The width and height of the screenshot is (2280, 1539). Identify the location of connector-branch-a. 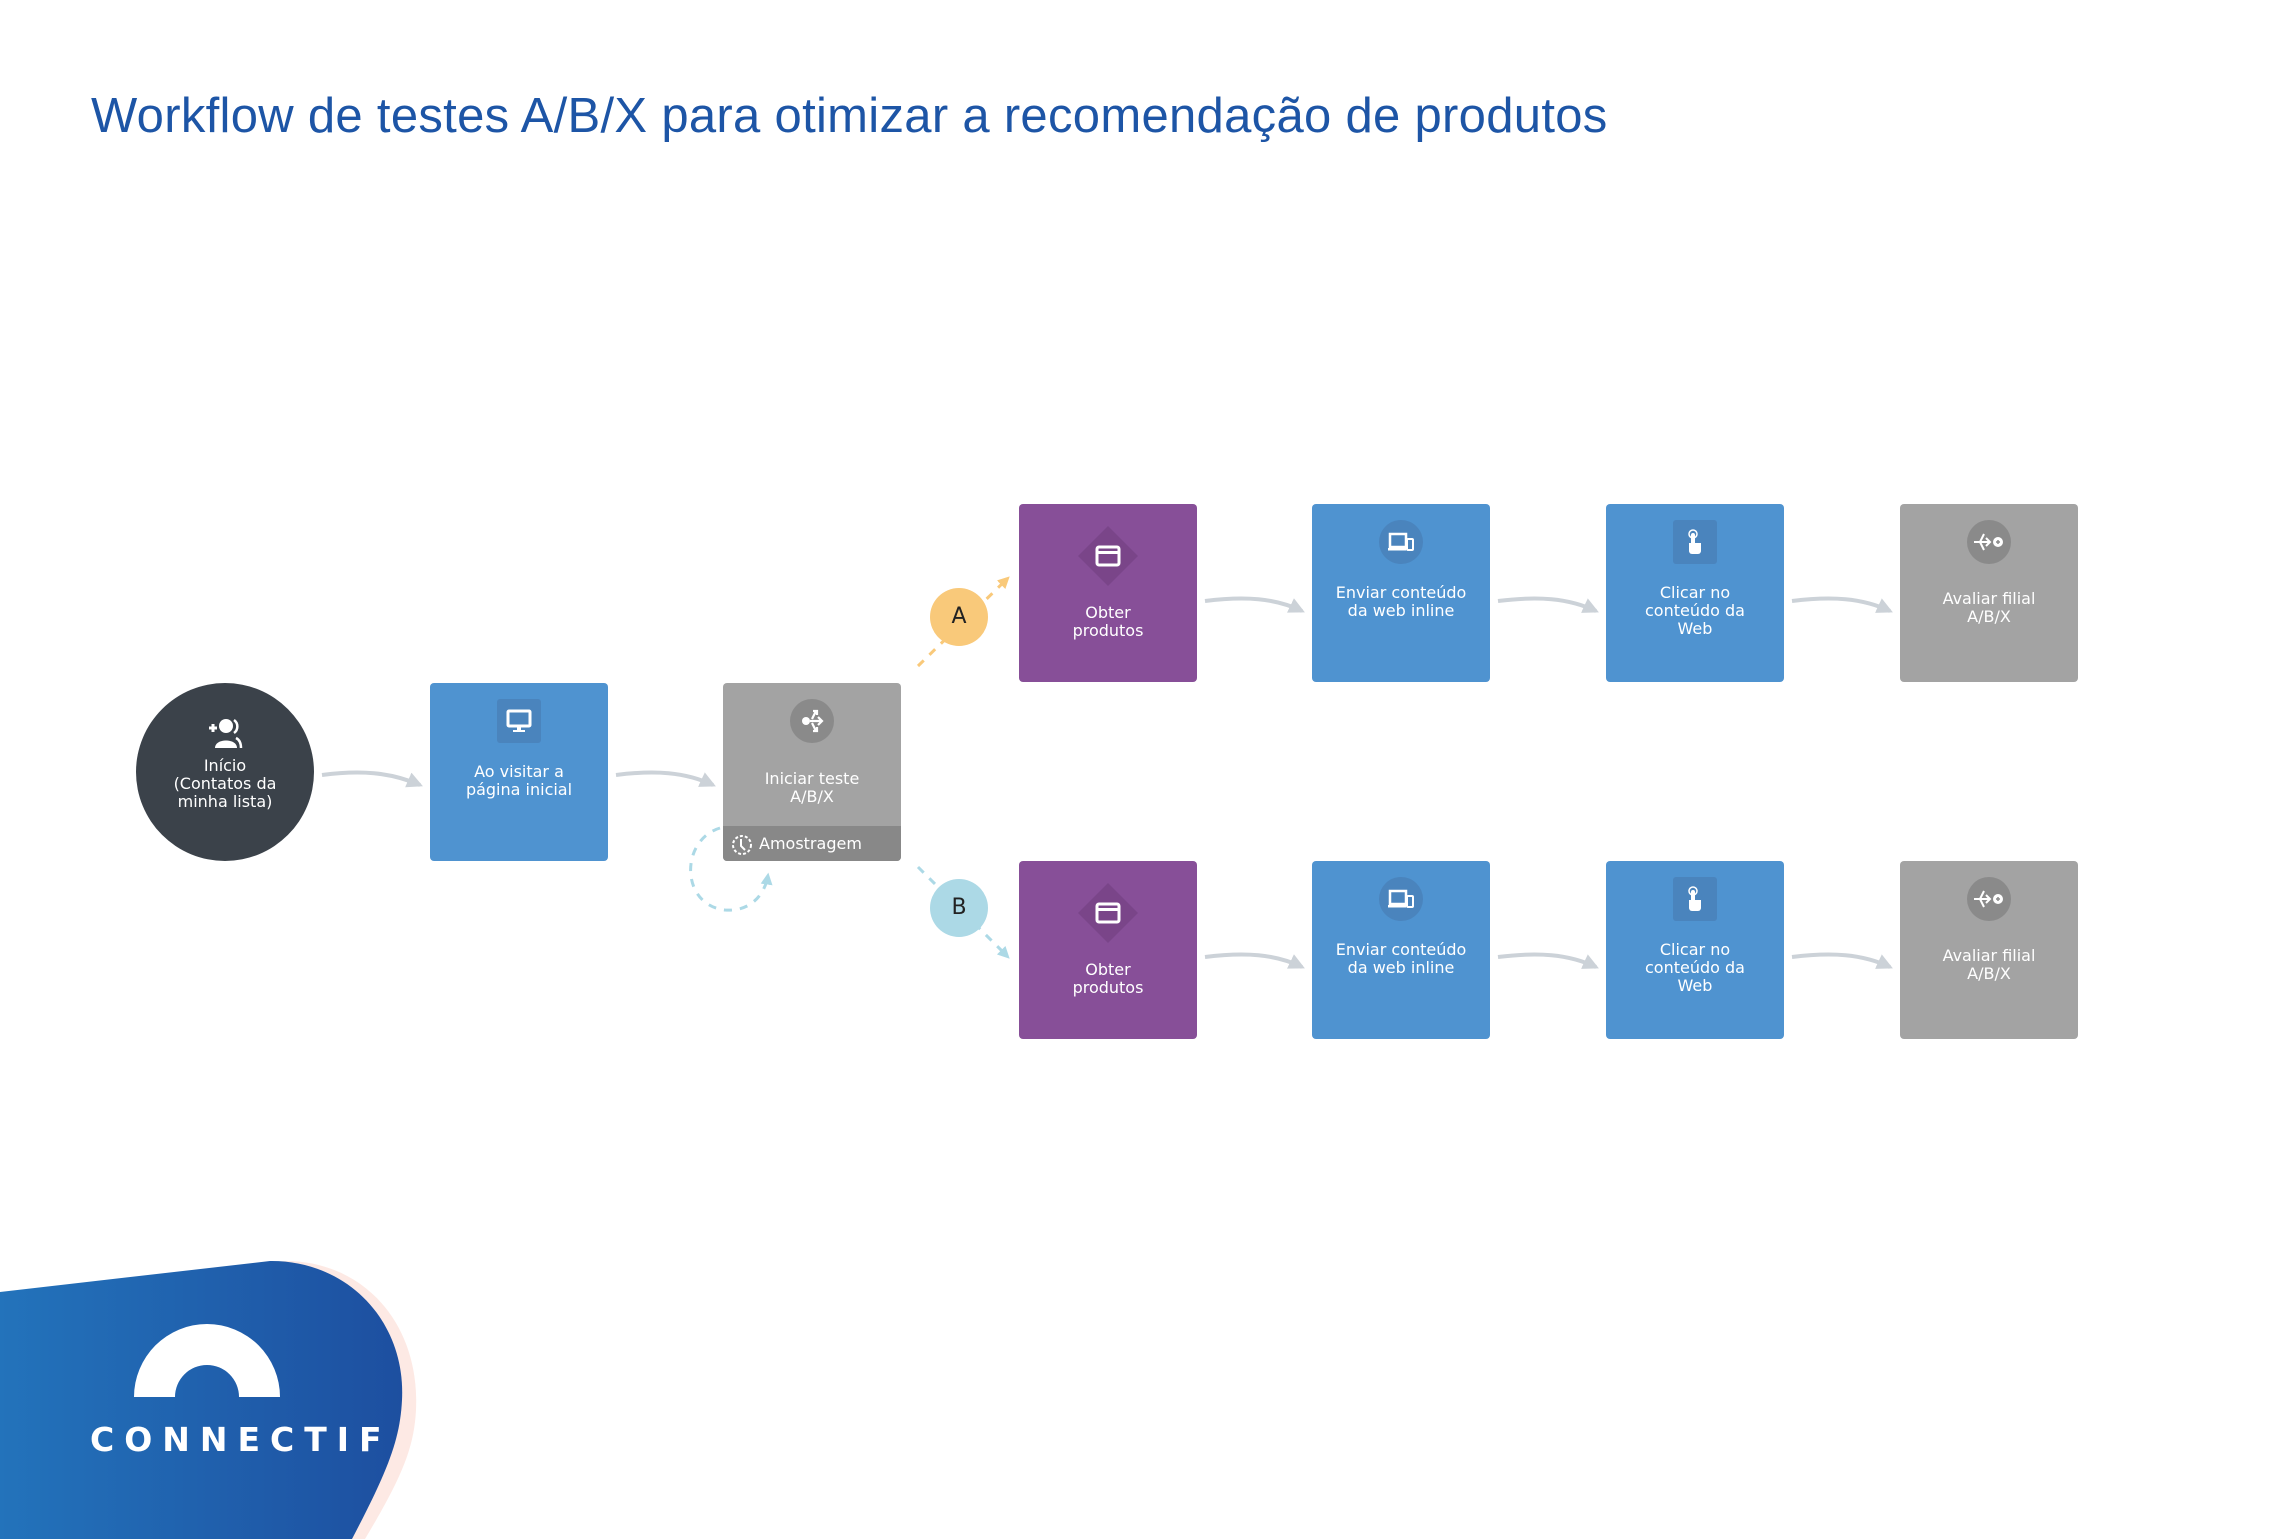
(963, 622).